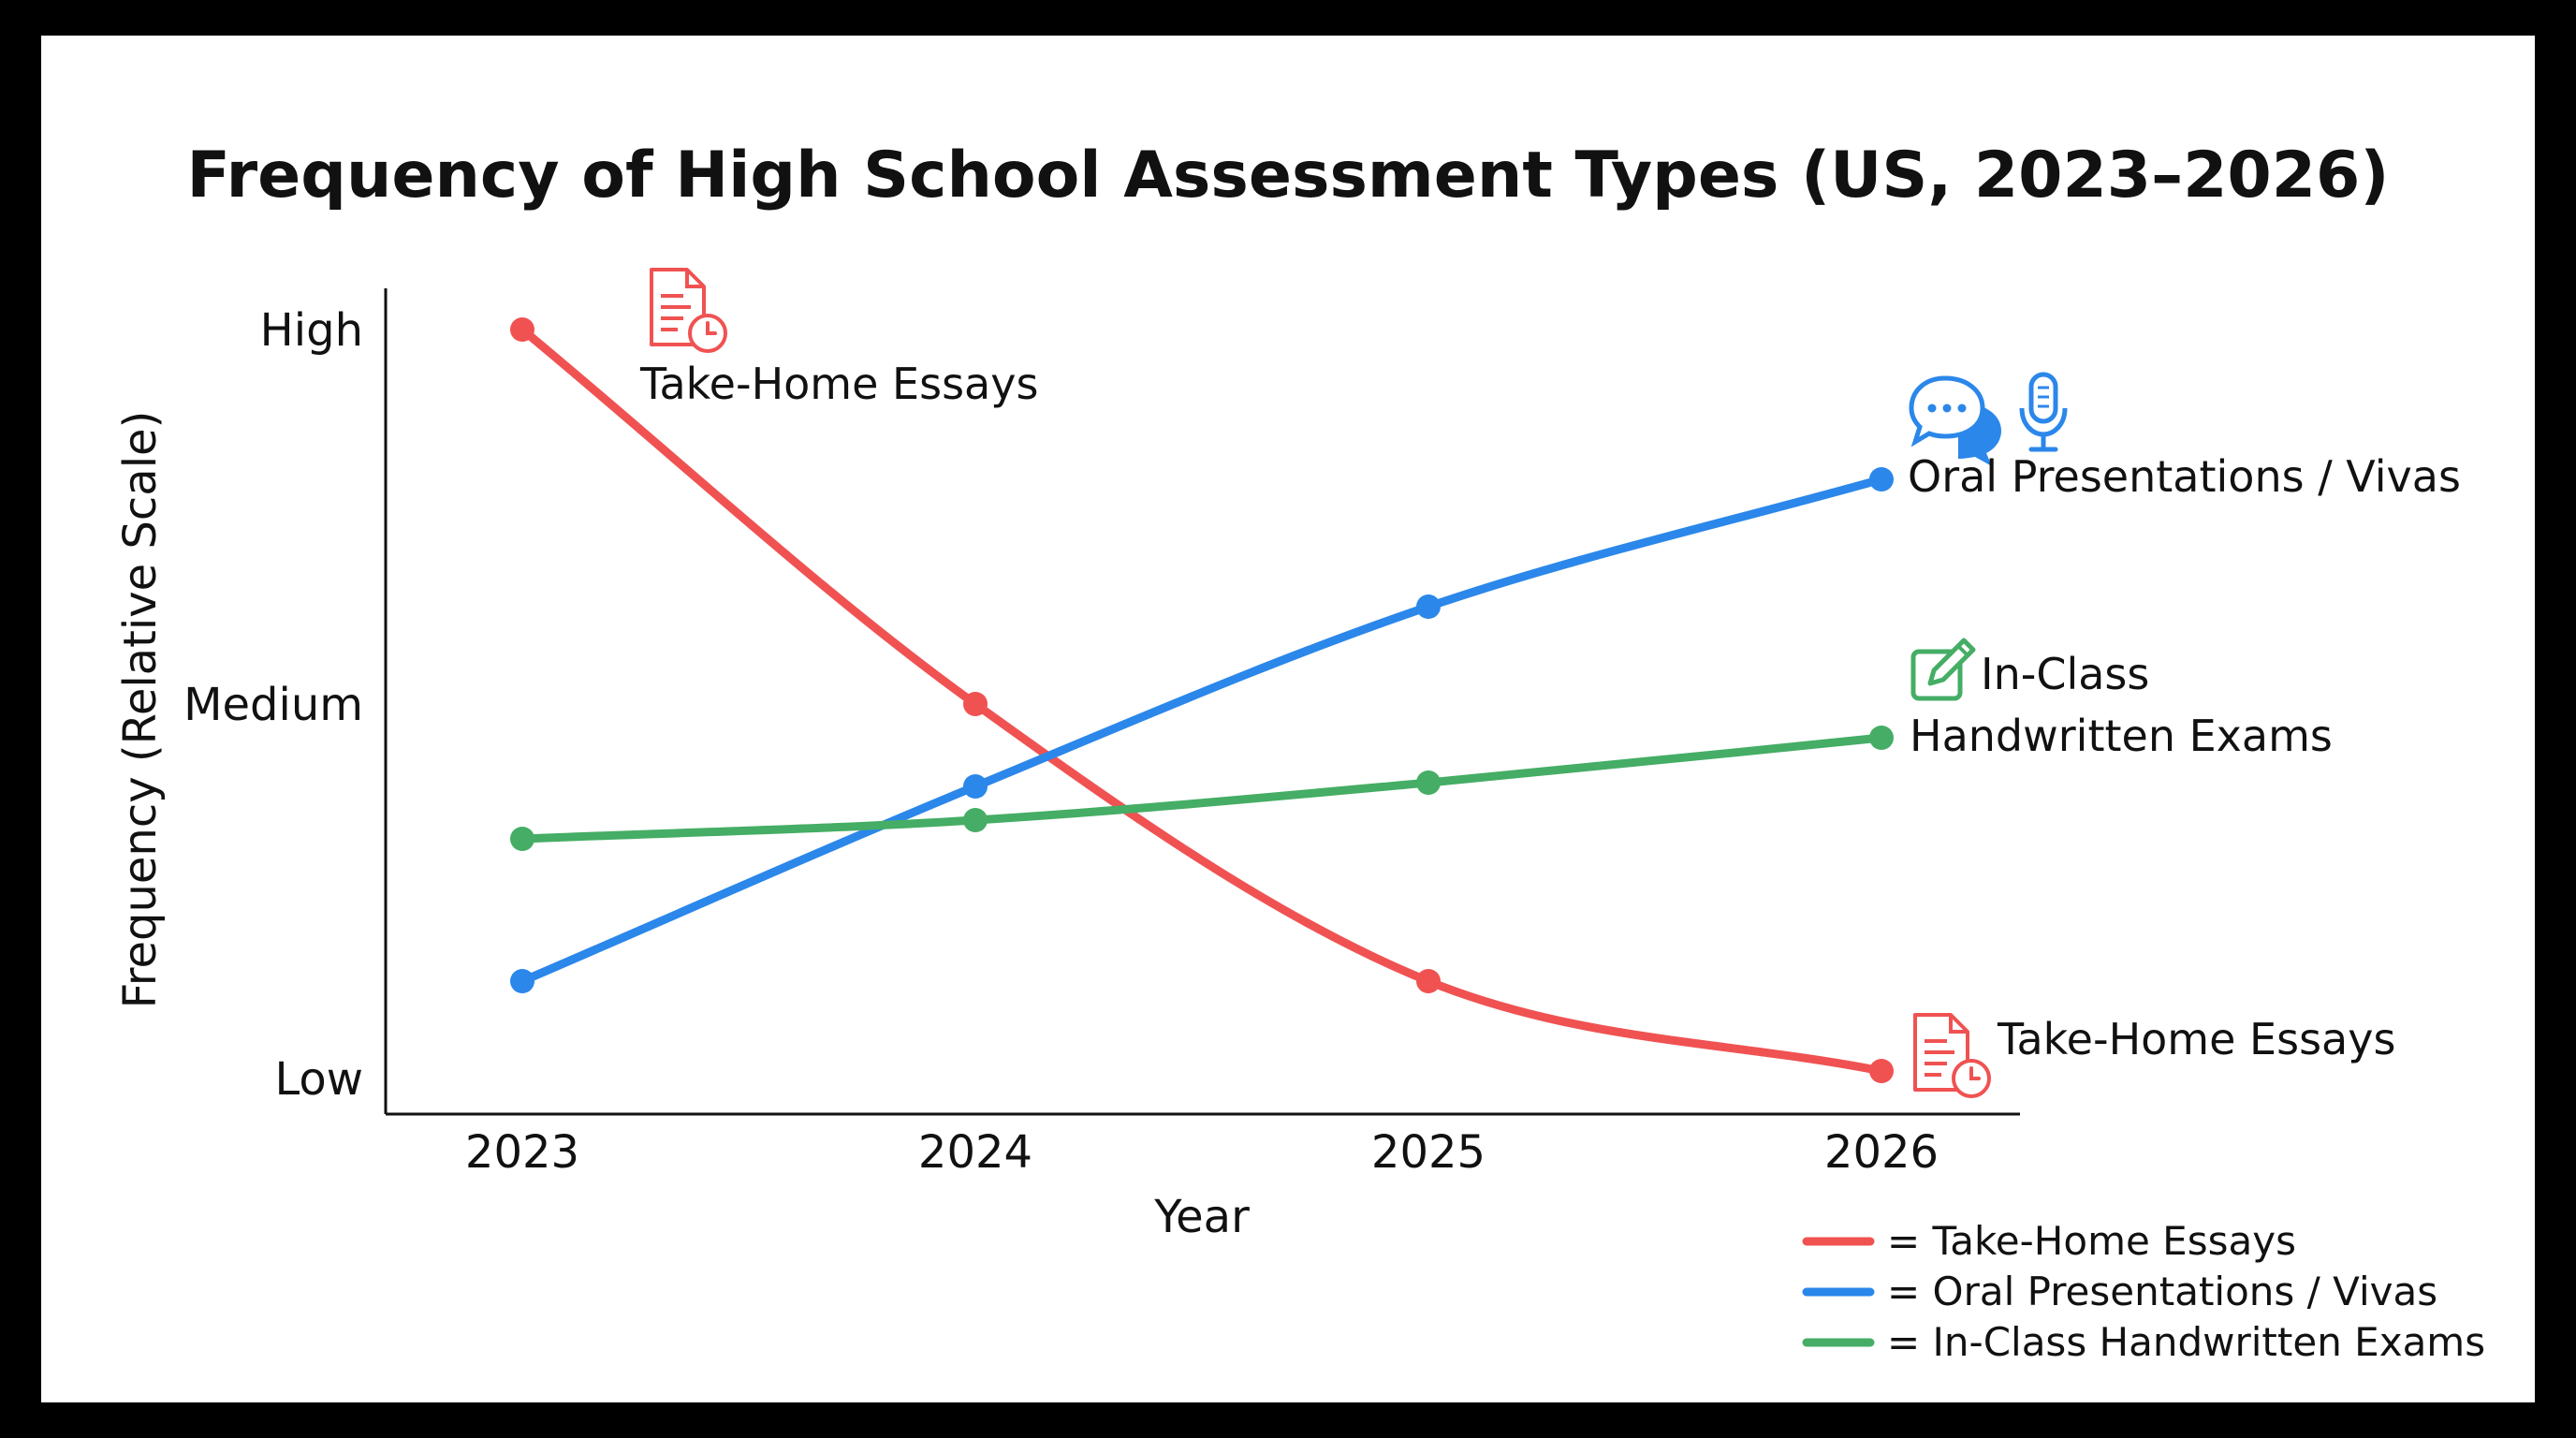 The height and width of the screenshot is (1438, 2576). I want to click on oral-end-label: Oral Presentations / Vivas, so click(2184, 476).